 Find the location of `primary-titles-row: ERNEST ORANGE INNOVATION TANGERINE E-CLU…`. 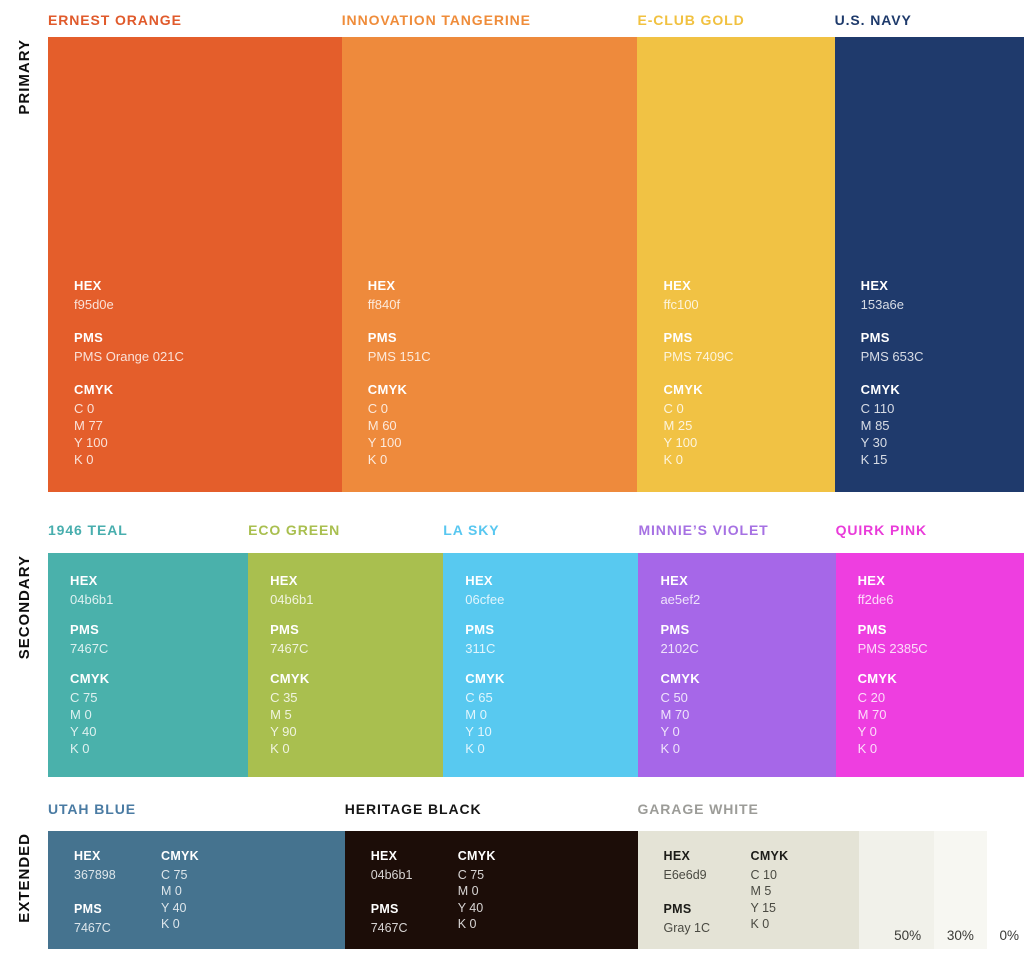

primary-titles-row: ERNEST ORANGE INNOVATION TANGERINE E-CLU… is located at coordinates (536, 20).